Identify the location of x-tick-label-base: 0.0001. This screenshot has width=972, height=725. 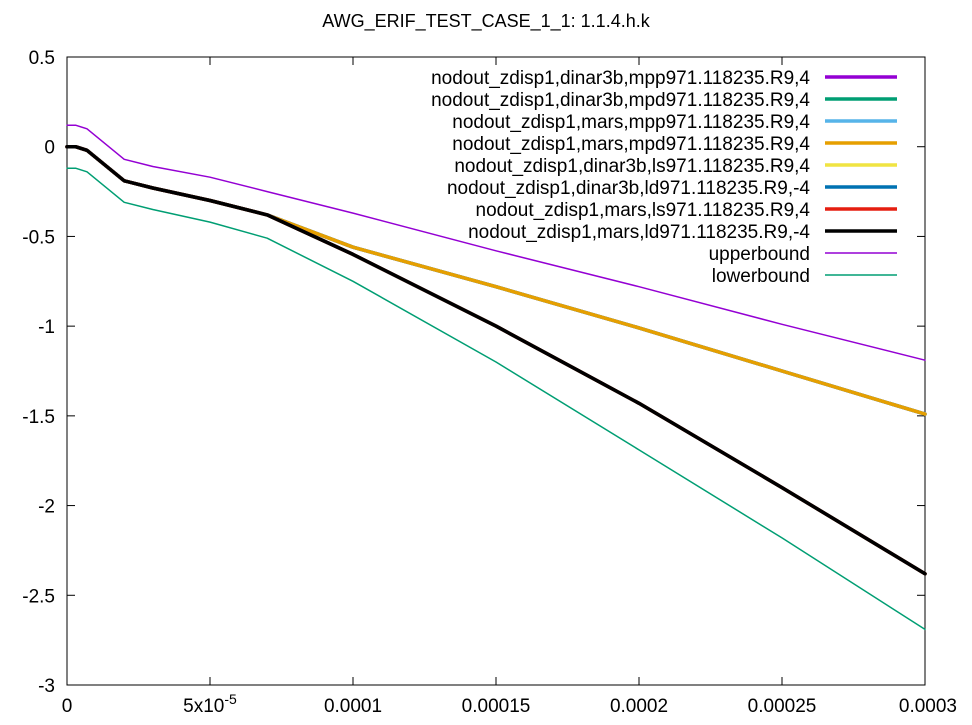
(353, 706).